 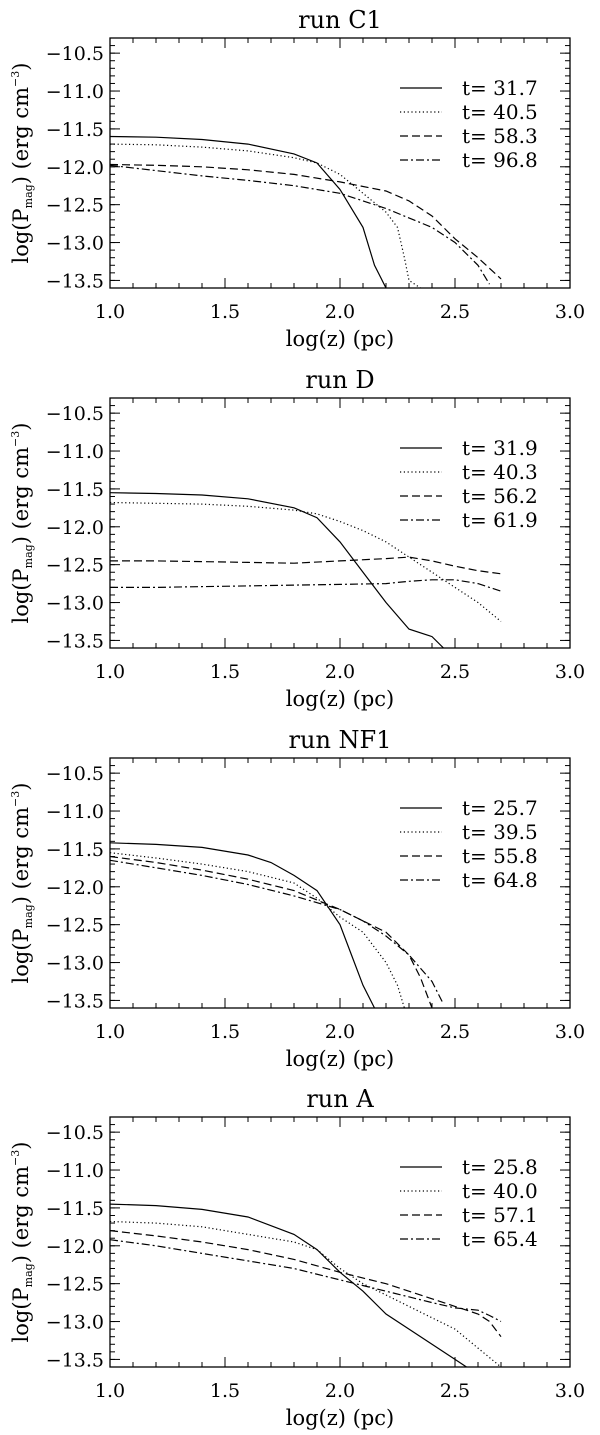 I want to click on legend-label: t= 58.3, so click(x=500, y=136).